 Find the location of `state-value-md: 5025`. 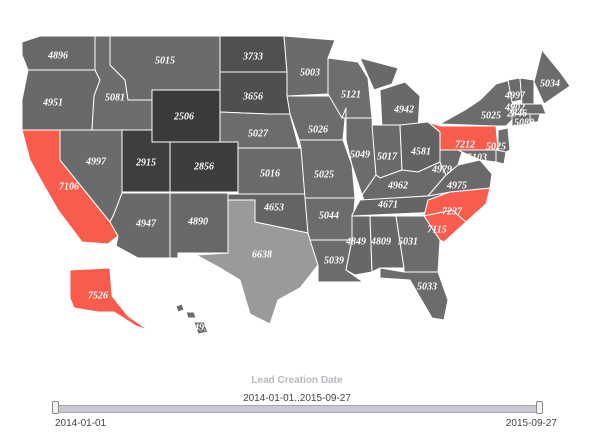

state-value-md: 5025 is located at coordinates (496, 146).